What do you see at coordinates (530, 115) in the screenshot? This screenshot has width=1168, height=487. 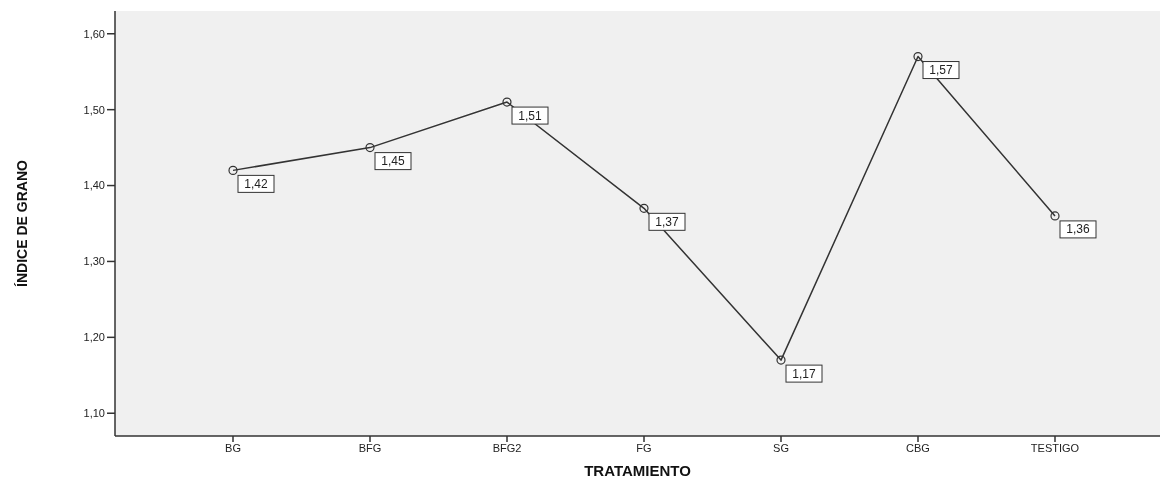 I see `data-label: 1,51` at bounding box center [530, 115].